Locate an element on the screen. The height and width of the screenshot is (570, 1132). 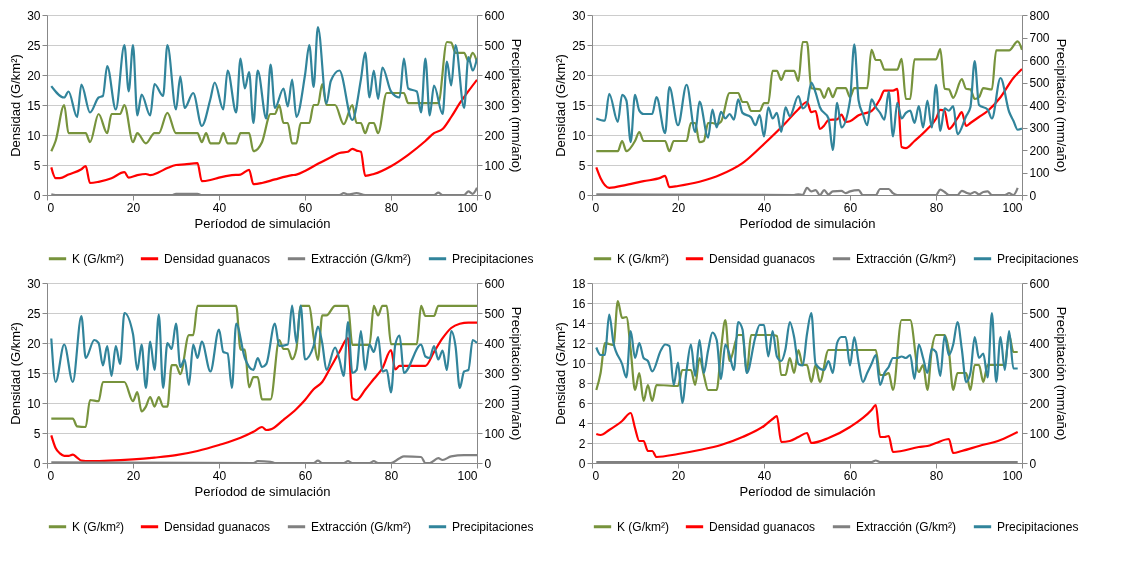
y2-tick-label: 800 is located at coordinates (1039, 15).